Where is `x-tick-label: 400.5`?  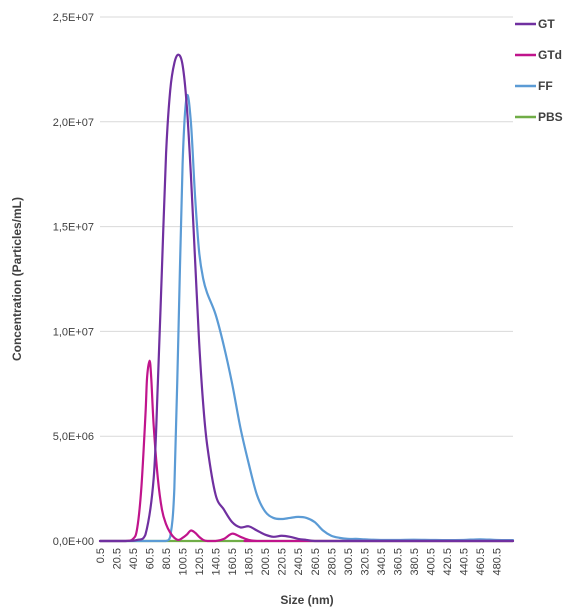
x-tick-label: 400.5 is located at coordinates (431, 562).